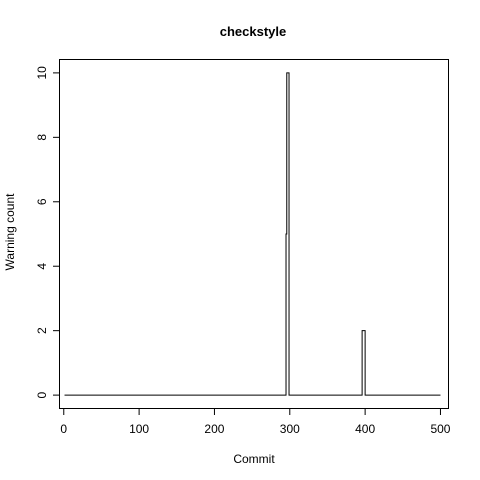 The height and width of the screenshot is (480, 480). Describe the element at coordinates (440, 429) in the screenshot. I see `x-tick-label: 500` at that location.